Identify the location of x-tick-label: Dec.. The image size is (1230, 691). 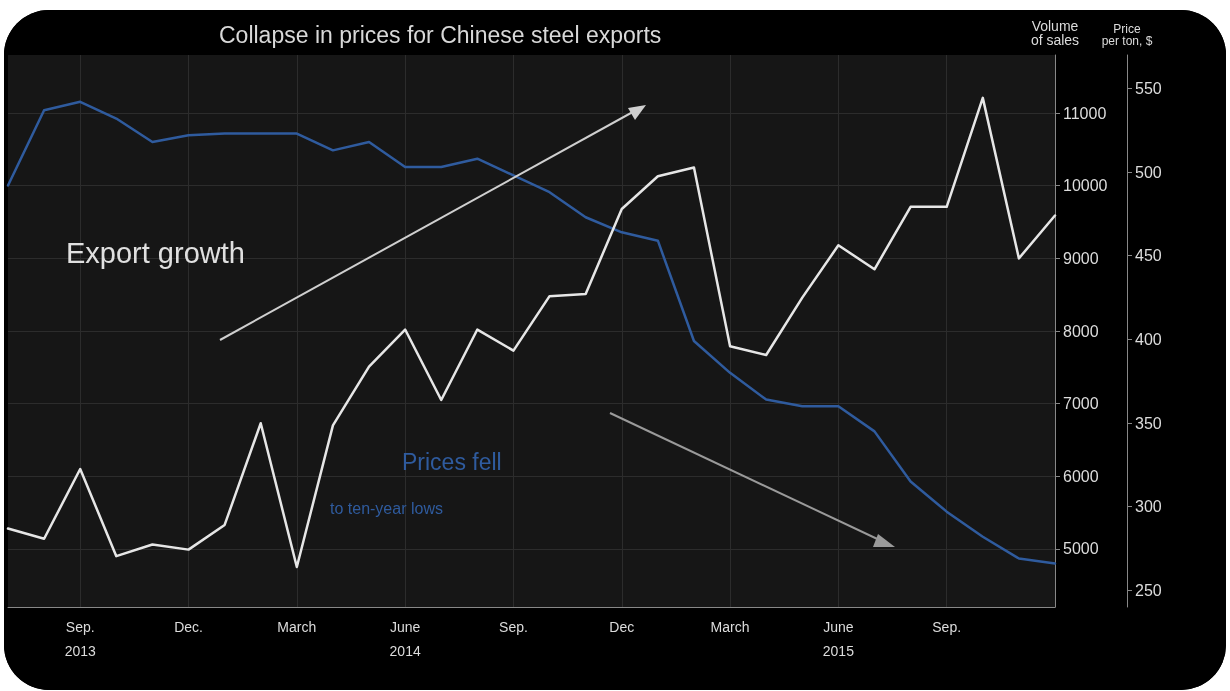
(188, 627).